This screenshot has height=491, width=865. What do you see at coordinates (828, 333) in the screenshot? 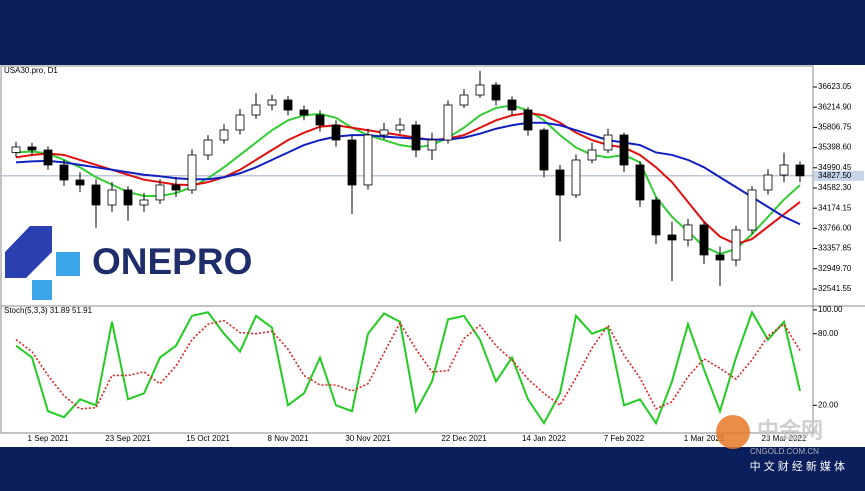
I see `y-tick-label: 80.00` at bounding box center [828, 333].